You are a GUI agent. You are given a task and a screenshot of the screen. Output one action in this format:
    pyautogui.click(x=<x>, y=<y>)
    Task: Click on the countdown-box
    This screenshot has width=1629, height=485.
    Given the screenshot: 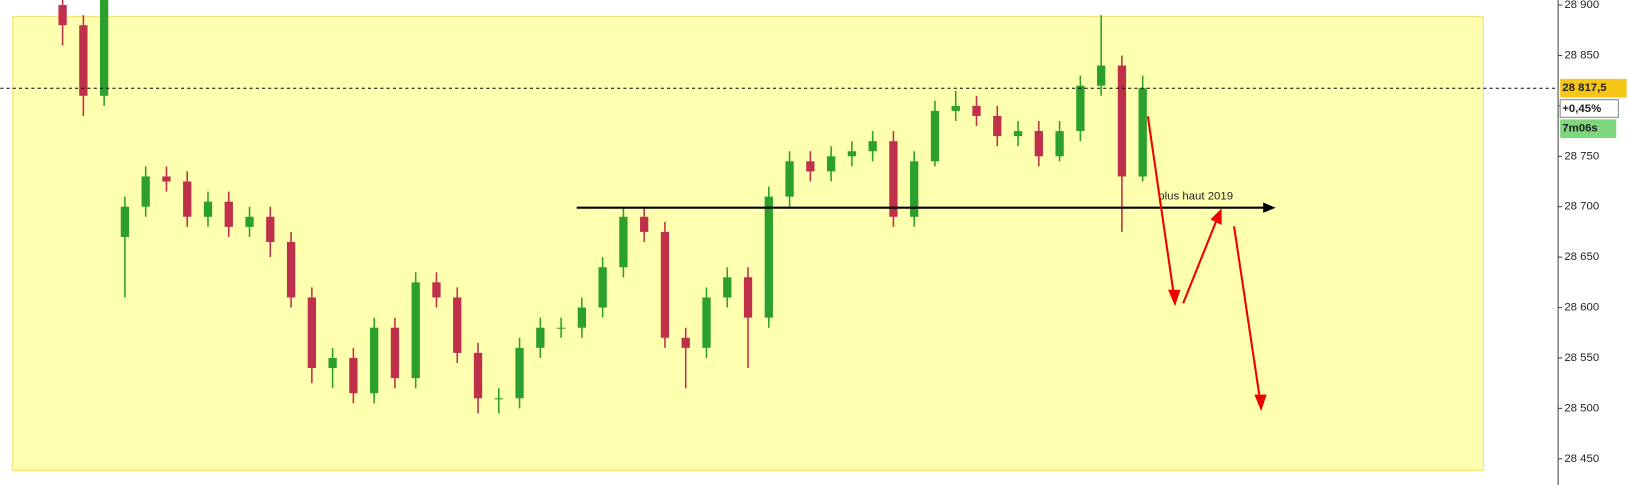 What is the action you would take?
    pyautogui.click(x=1588, y=129)
    